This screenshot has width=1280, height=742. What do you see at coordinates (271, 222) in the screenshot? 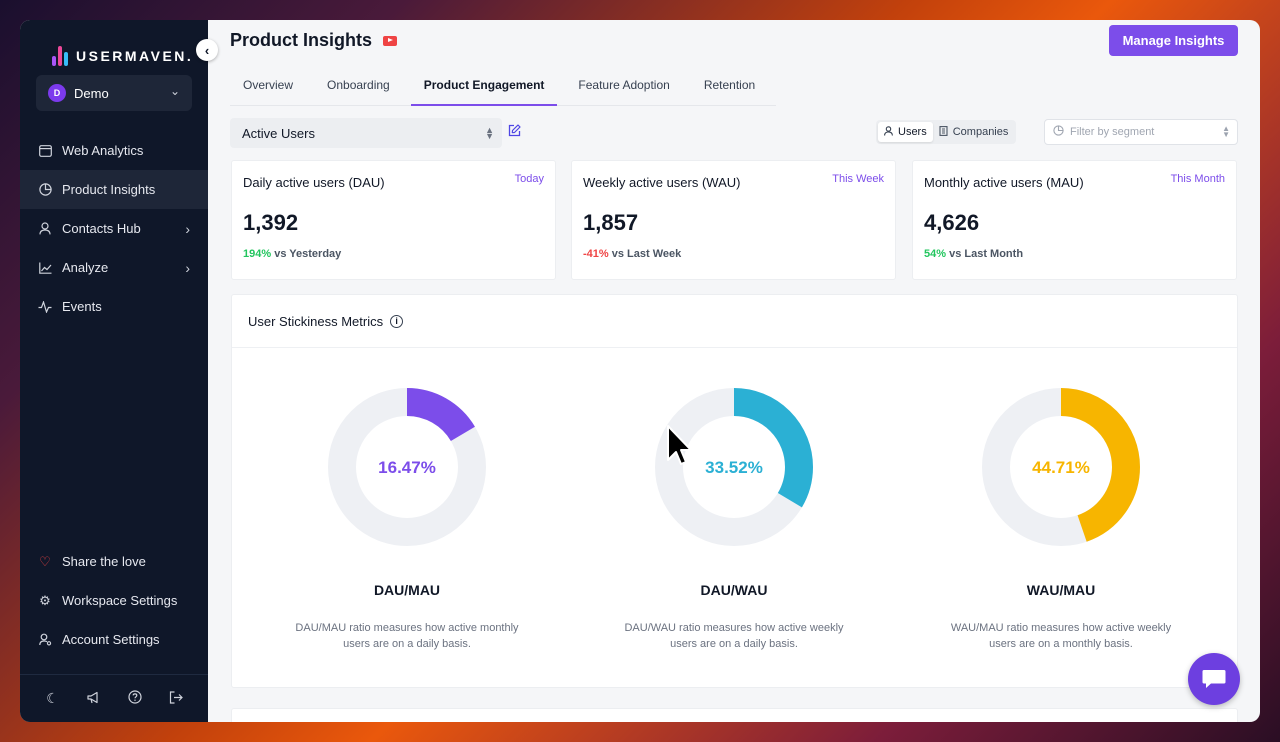
I see `kpi-value: 1,392` at bounding box center [271, 222].